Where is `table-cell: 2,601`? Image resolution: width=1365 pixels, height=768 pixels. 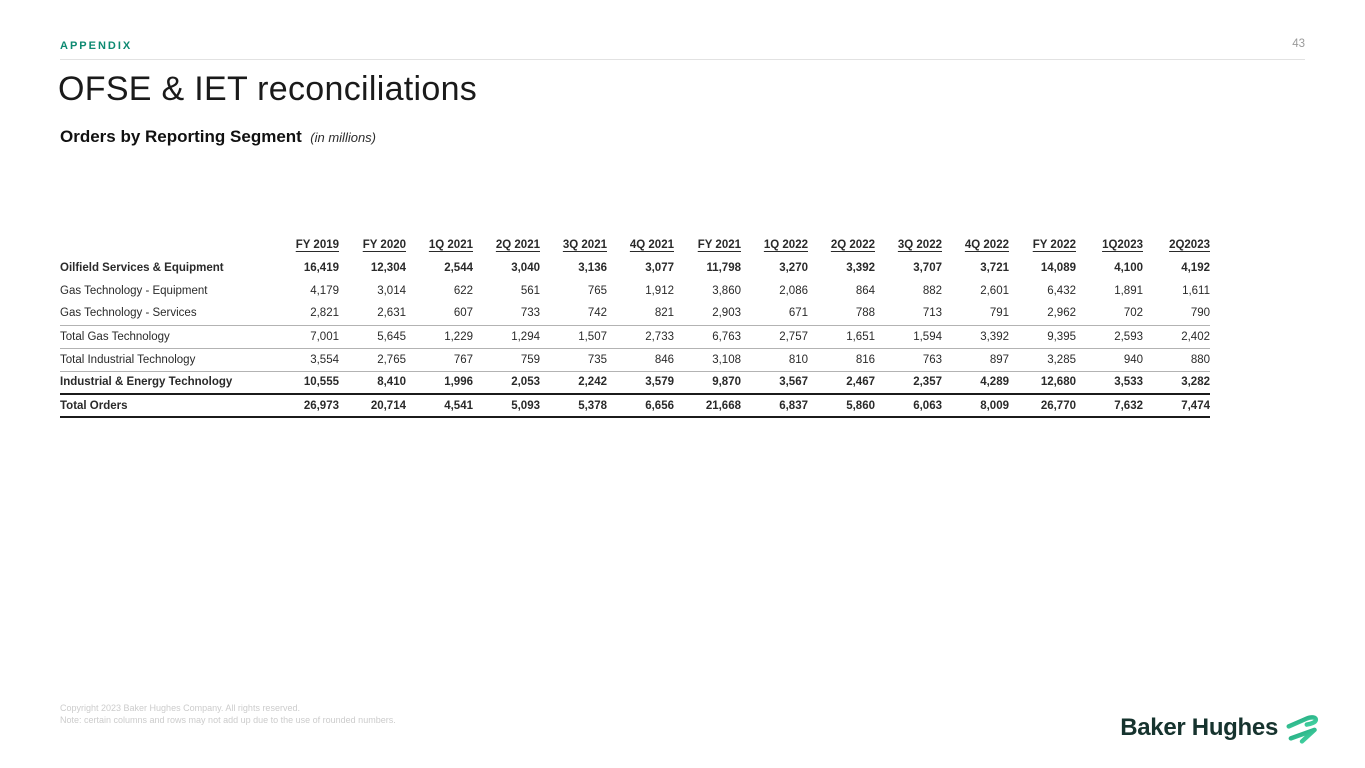 table-cell: 2,601 is located at coordinates (994, 290).